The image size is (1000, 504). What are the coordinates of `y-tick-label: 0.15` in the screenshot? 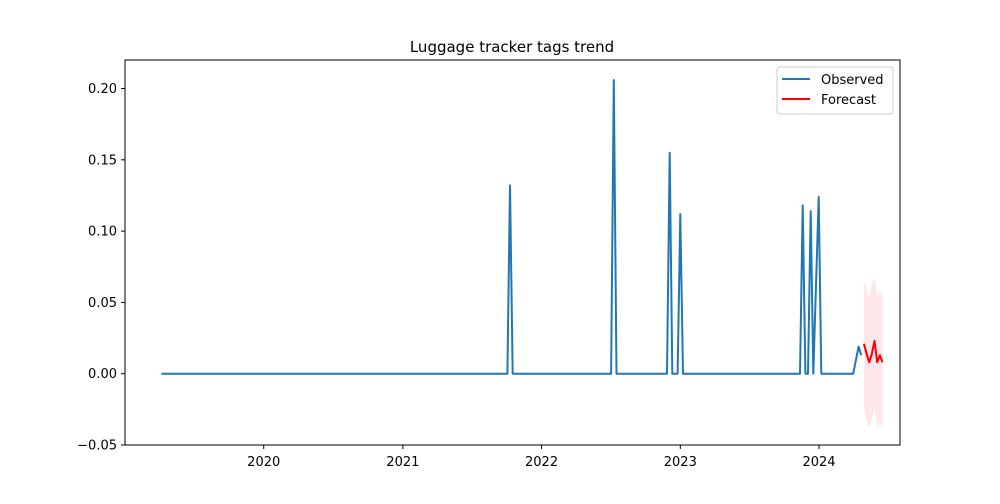 It's located at (102, 160).